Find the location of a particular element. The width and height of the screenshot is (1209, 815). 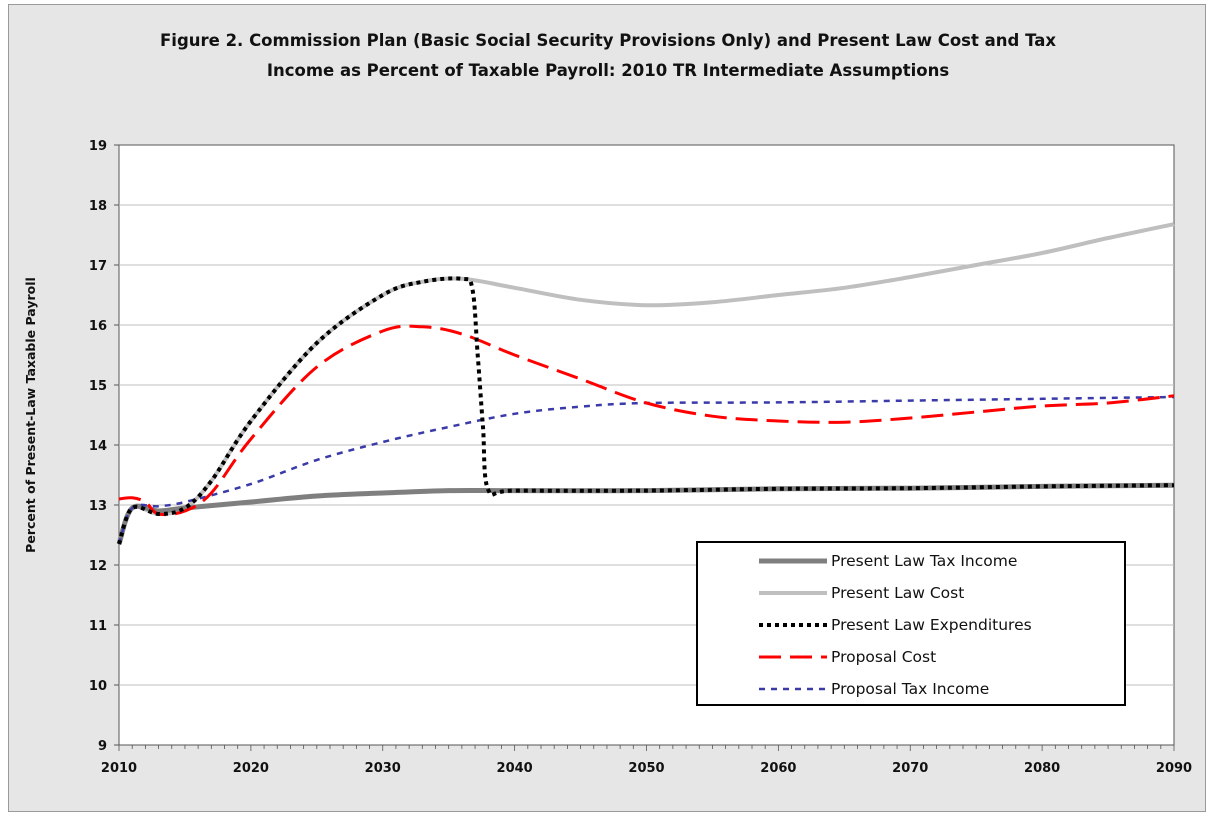

y-tick-label-15: 15 is located at coordinates (98, 386).